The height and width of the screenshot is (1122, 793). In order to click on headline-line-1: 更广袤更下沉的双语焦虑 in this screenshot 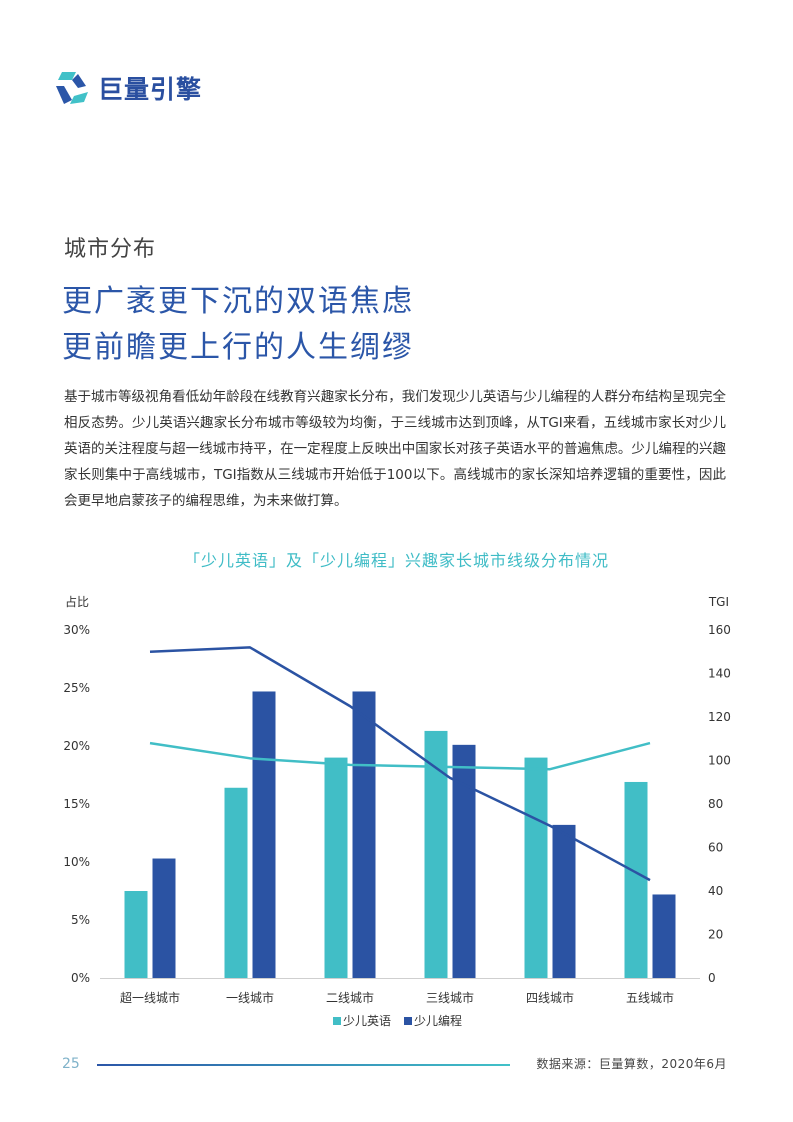, I will do `click(238, 301)`.